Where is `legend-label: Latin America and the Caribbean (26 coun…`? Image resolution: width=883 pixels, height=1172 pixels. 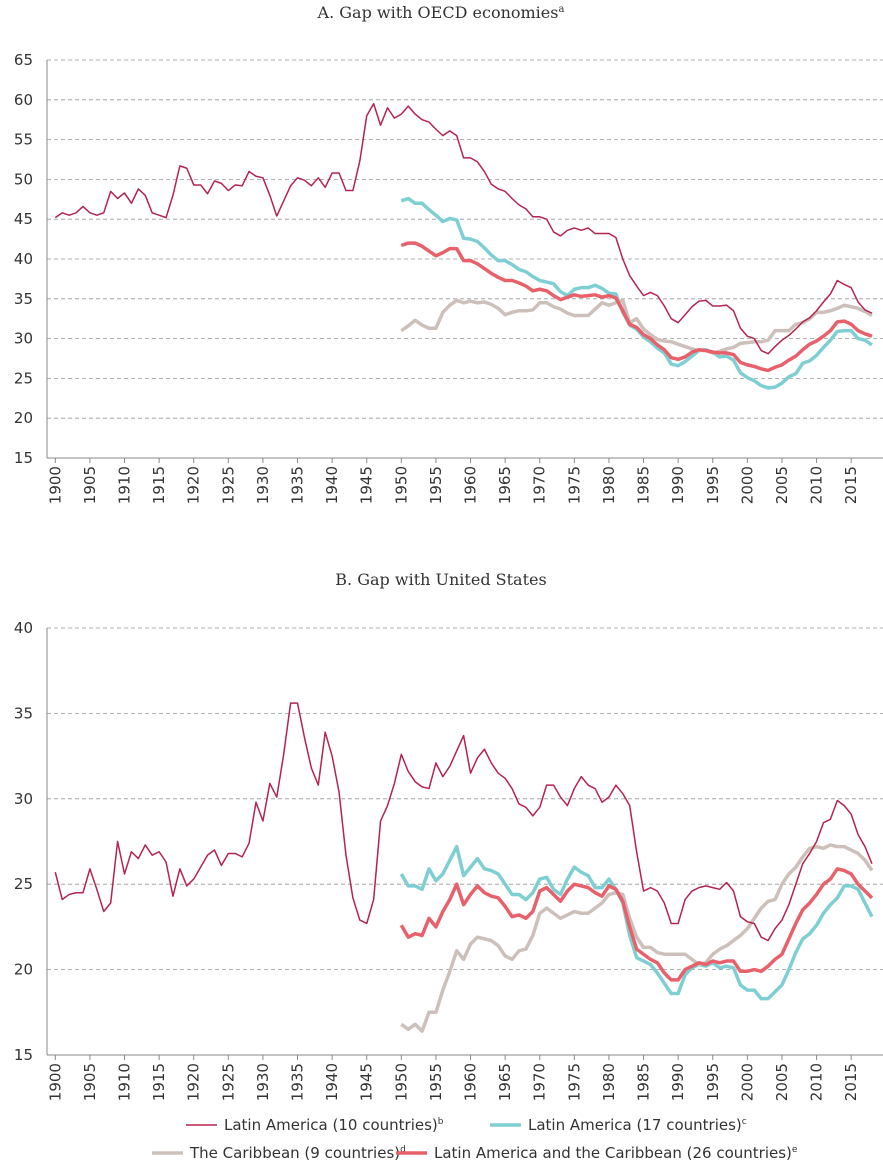 legend-label: Latin America and the Caribbean (26 coun… is located at coordinates (613, 1153).